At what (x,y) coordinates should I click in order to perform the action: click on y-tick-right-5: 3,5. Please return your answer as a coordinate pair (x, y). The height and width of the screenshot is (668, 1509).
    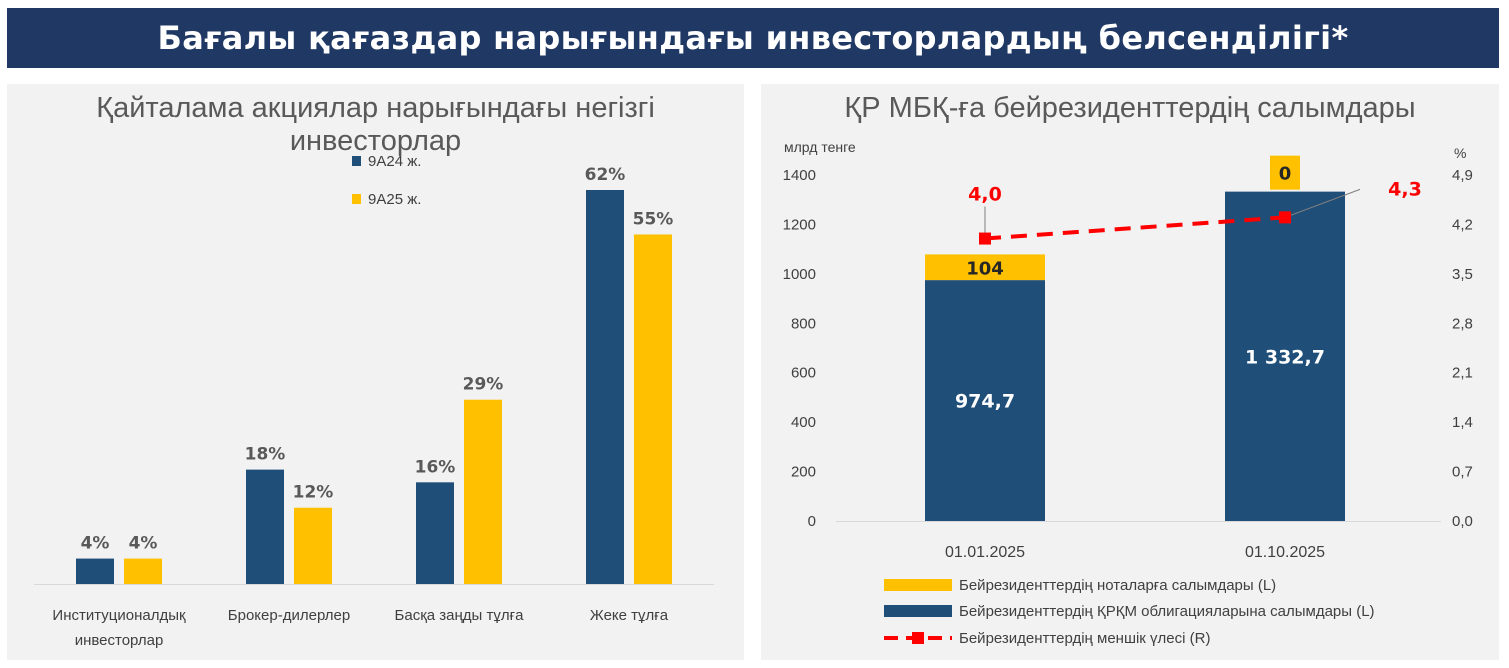
    Looking at the image, I should click on (1462, 274).